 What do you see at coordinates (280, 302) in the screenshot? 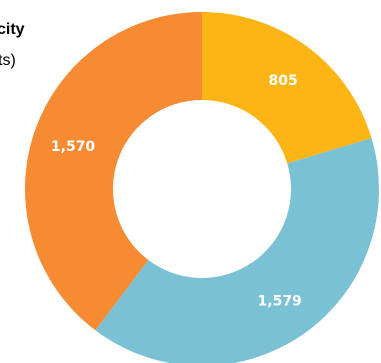
I see `slice-label-1: 1,579` at bounding box center [280, 302].